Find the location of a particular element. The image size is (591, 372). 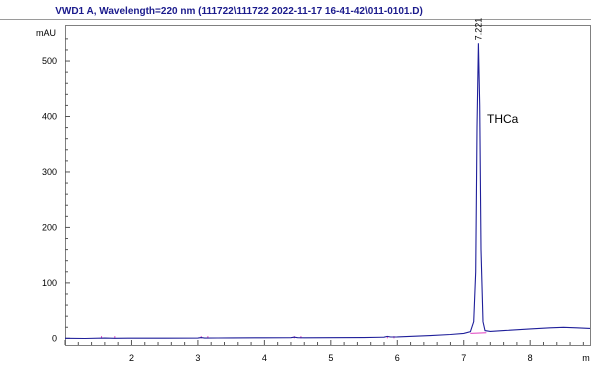

peak-annotation-thca: THCa is located at coordinates (503, 119).